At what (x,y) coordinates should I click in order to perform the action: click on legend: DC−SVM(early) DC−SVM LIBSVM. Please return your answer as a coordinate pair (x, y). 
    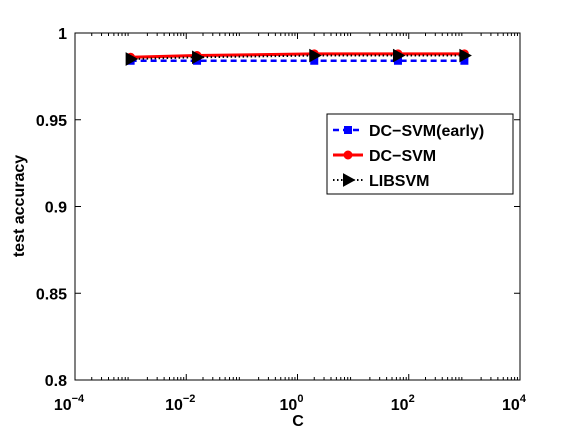
    Looking at the image, I should click on (420, 154).